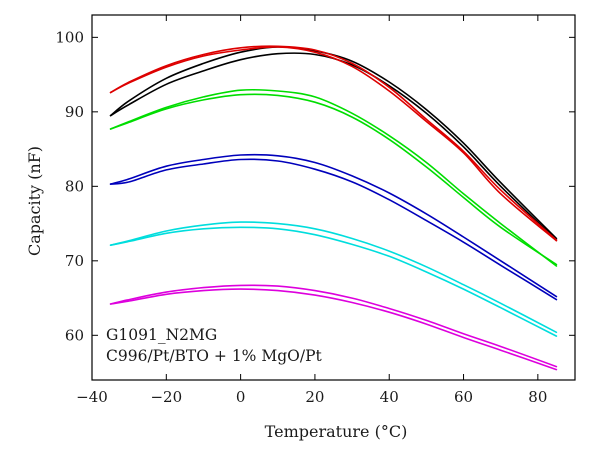  Describe the element at coordinates (314, 397) in the screenshot. I see `x-tick-label: 20` at that location.